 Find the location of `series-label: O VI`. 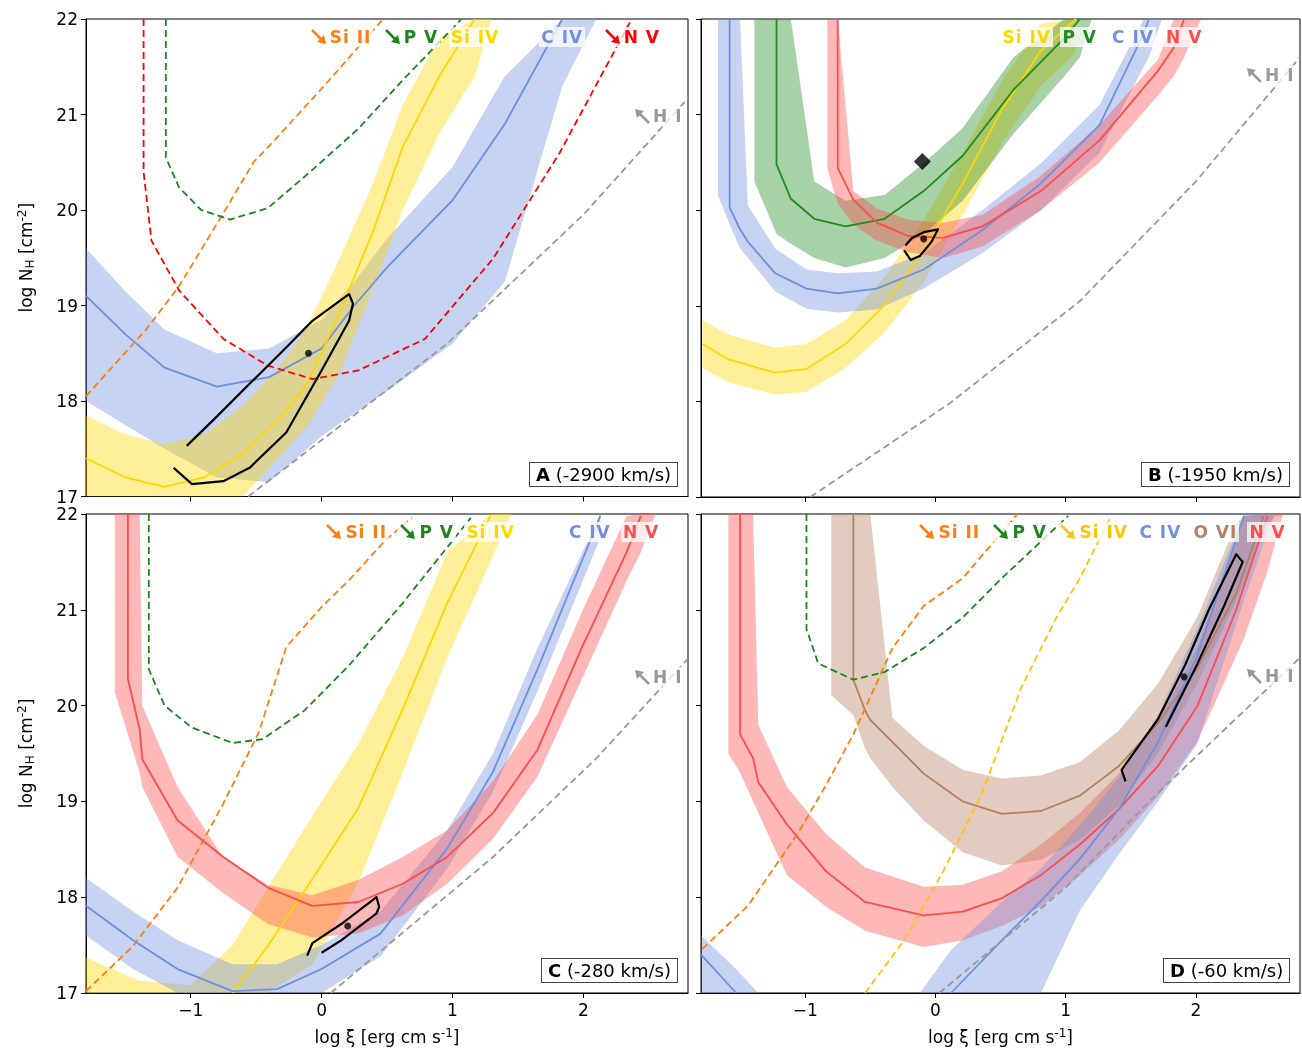

series-label: O VI is located at coordinates (1215, 532).